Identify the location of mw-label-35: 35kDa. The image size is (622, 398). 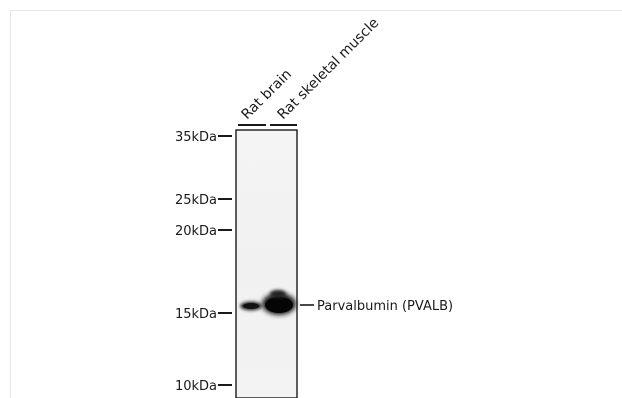
(196, 137).